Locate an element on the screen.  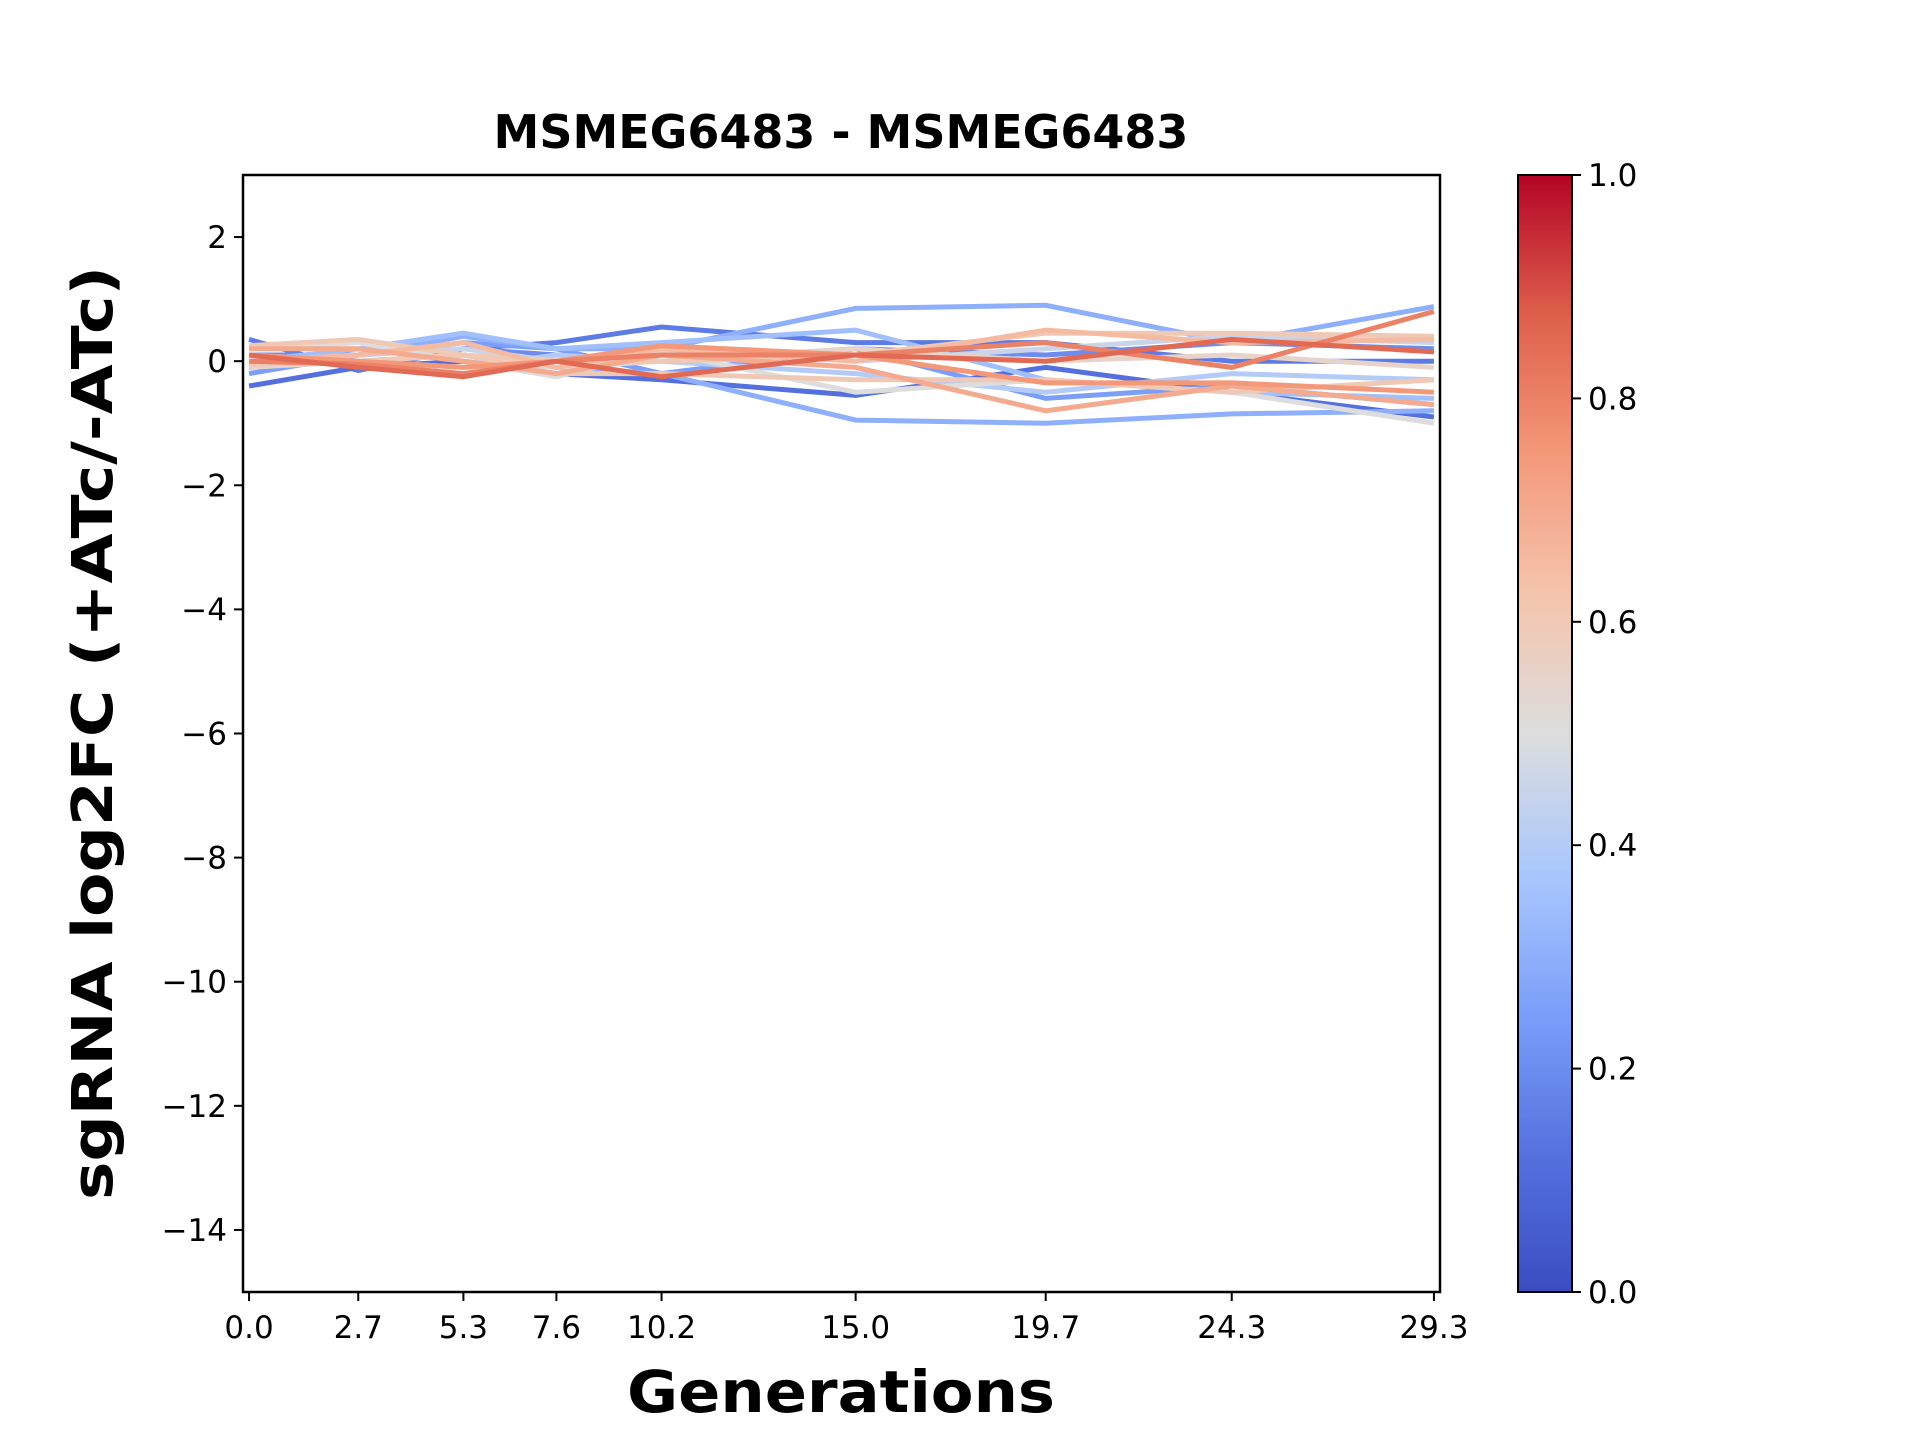
x-tick-label: 19.7 is located at coordinates (1045, 1328).